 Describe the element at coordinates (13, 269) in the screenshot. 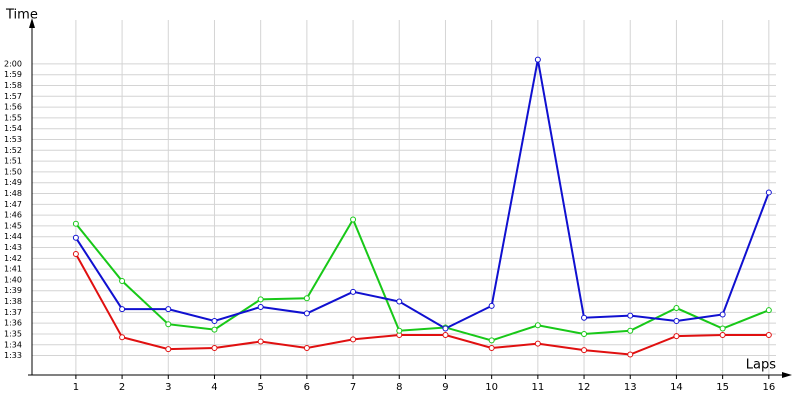

I see `y-tick-label: 1:41` at that location.